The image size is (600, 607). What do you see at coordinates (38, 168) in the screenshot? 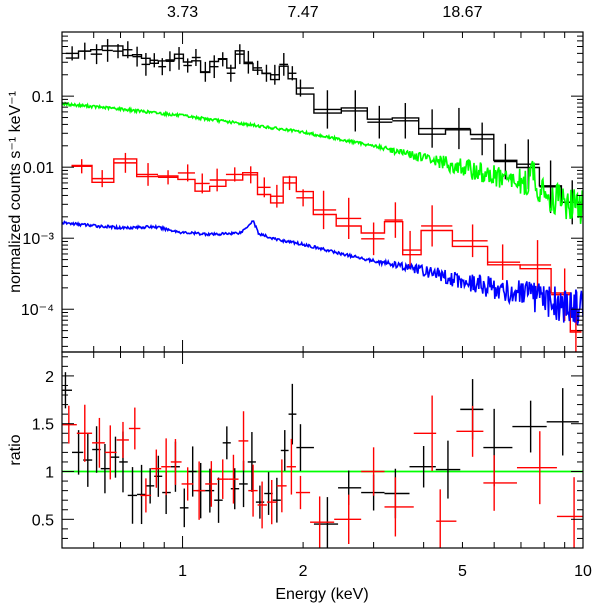
I see `spectrum-y-tick-label-2: 0.01` at bounding box center [38, 168].